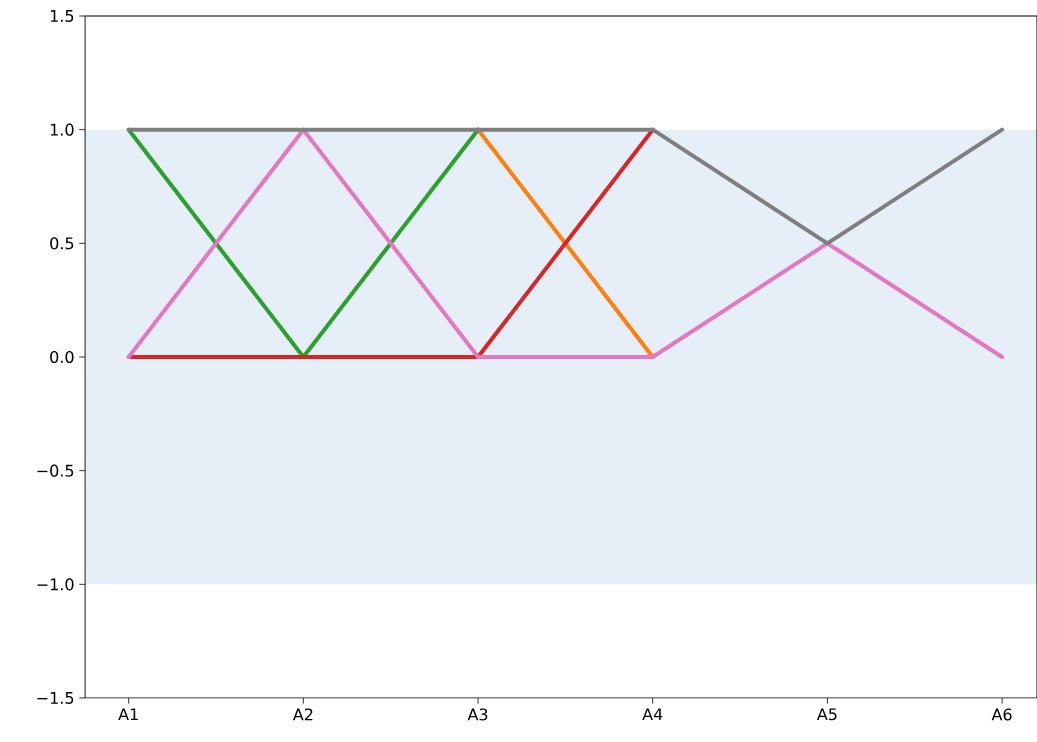 This screenshot has height=742, width=1037. I want to click on y-tick-label: 0.0, so click(62, 357).